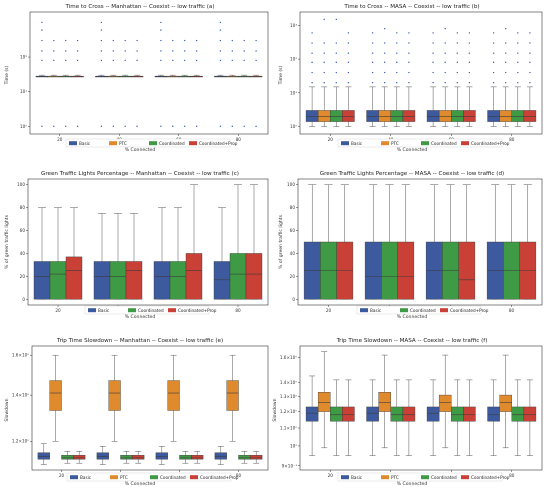 The width and height of the screenshot is (550, 499). What do you see at coordinates (23, 207) in the screenshot?
I see `y-tick-label: 80` at bounding box center [23, 207].